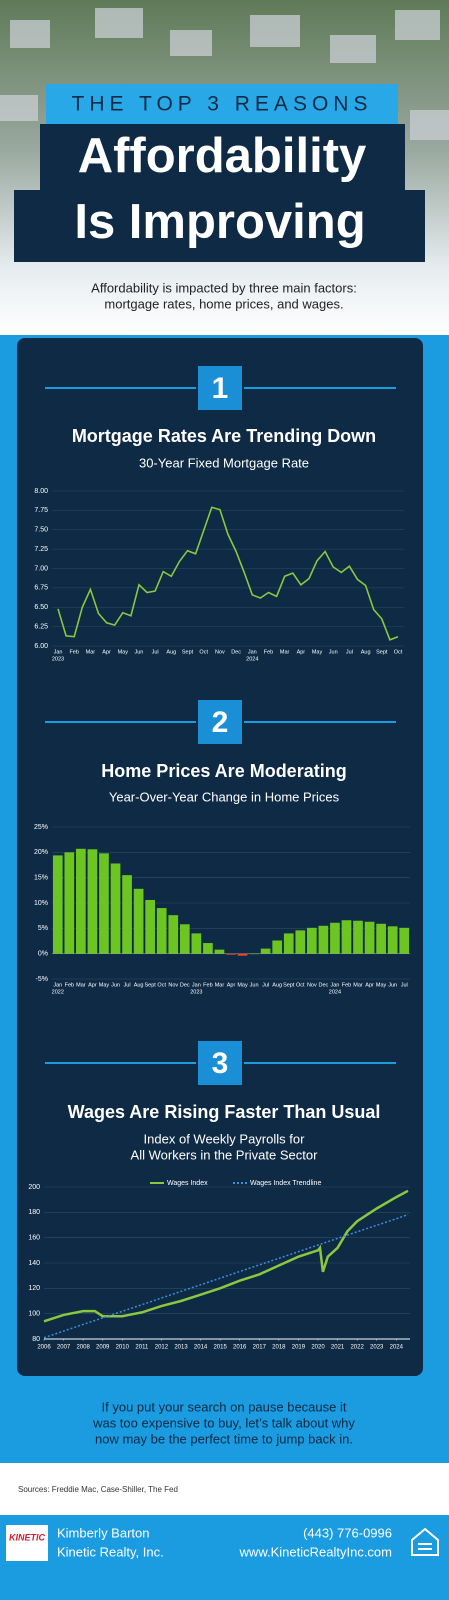 The width and height of the screenshot is (449, 1600). Describe the element at coordinates (224, 1489) in the screenshot. I see `sources-strip` at that location.